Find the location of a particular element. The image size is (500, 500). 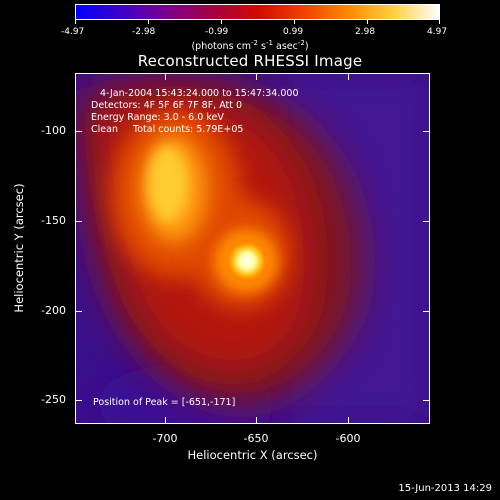

timestamp: 15-Jun-2013 14:29 is located at coordinates (445, 488).